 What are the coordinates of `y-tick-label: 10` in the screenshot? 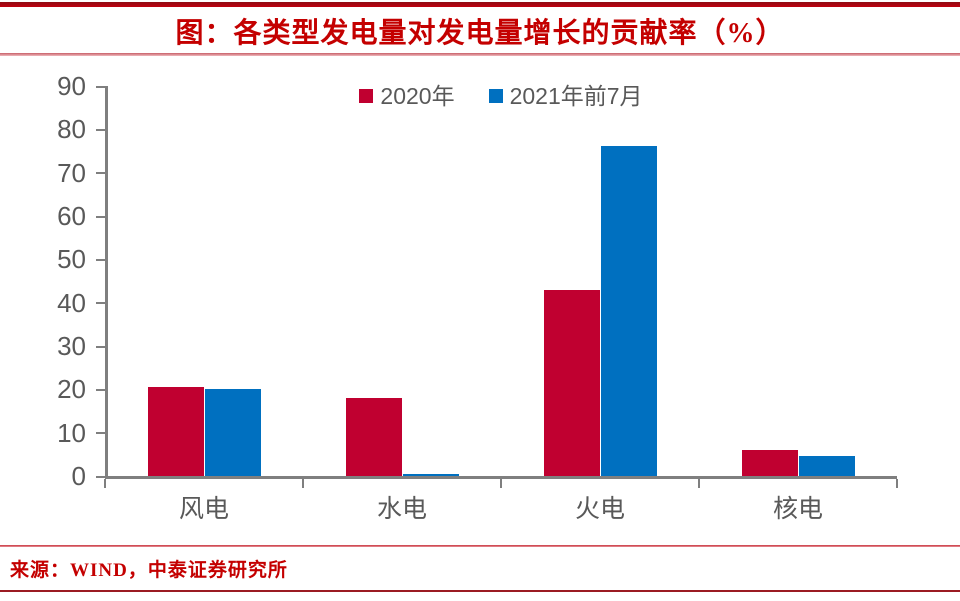 It's located at (71, 432).